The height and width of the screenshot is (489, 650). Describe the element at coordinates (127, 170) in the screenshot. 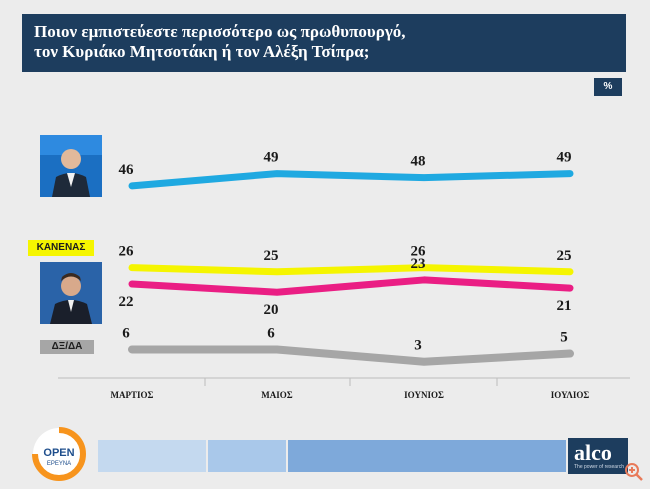

I see `data-label-mitsotakis: 46` at that location.